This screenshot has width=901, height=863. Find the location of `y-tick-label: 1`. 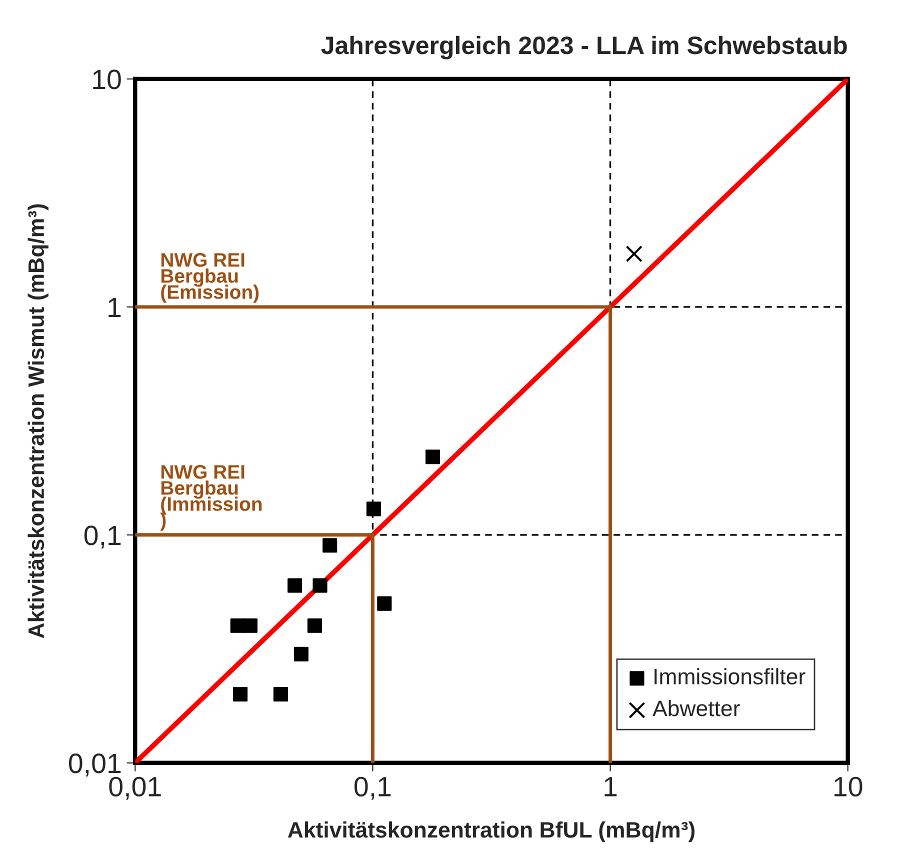

y-tick-label: 1 is located at coordinates (114, 308).